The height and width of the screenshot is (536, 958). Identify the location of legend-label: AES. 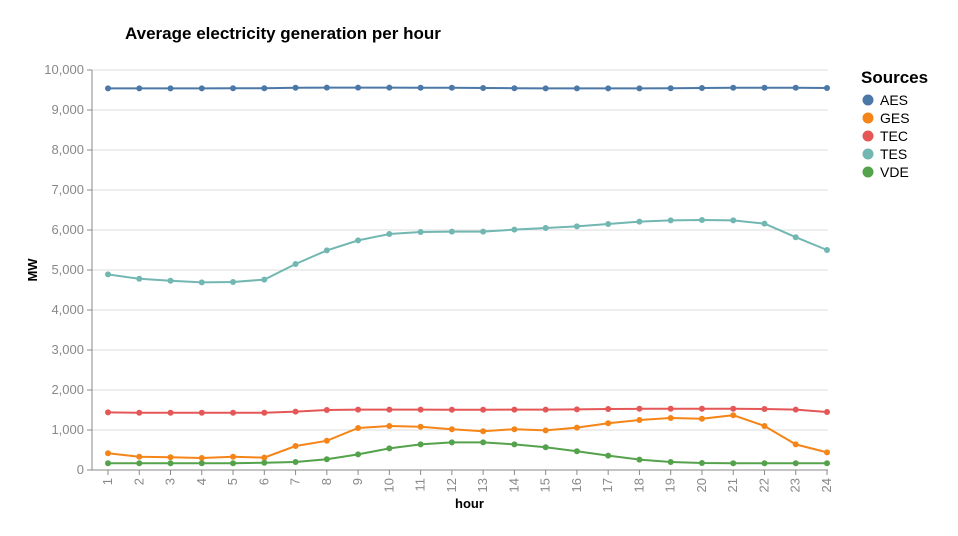
(894, 100).